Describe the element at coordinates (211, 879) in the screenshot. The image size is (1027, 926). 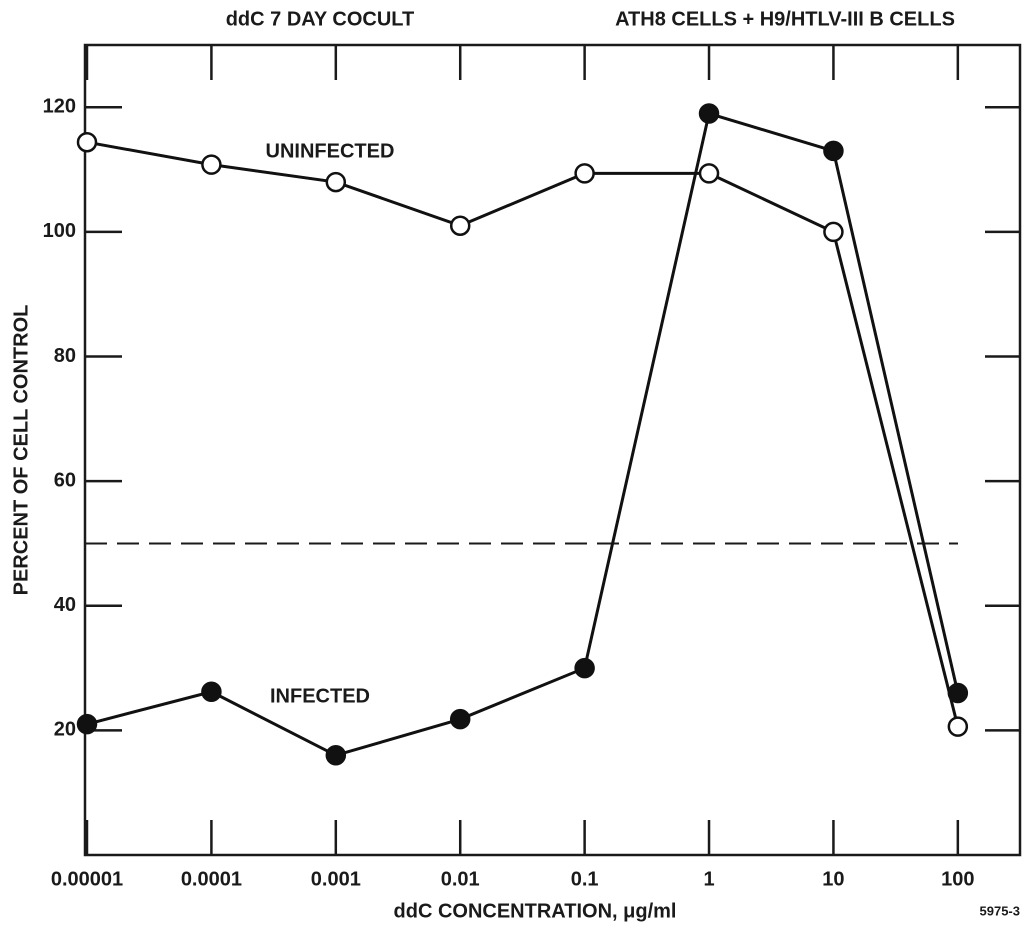
I see `x-tick-label: 0.0001` at that location.